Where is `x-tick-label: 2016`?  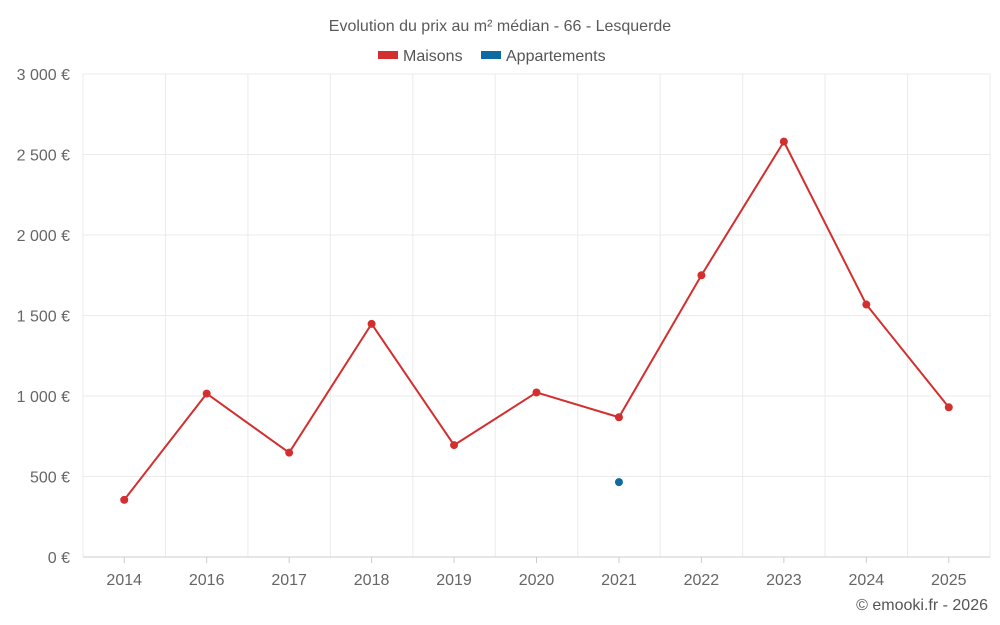
x-tick-label: 2016 is located at coordinates (207, 580).